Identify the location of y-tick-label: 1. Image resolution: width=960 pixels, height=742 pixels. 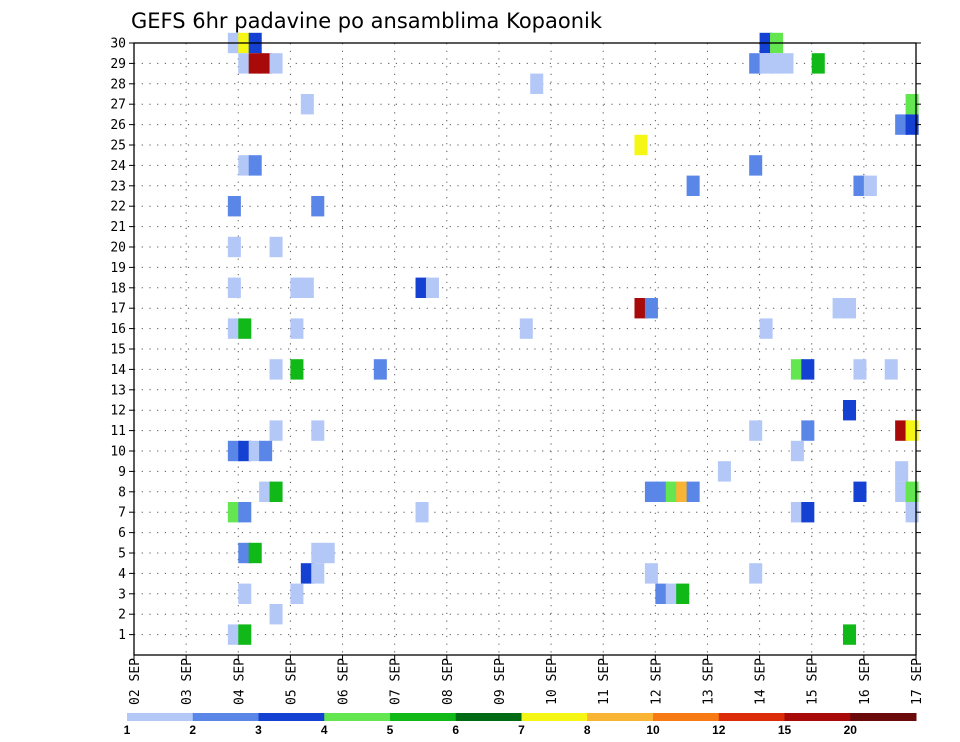
(122, 635).